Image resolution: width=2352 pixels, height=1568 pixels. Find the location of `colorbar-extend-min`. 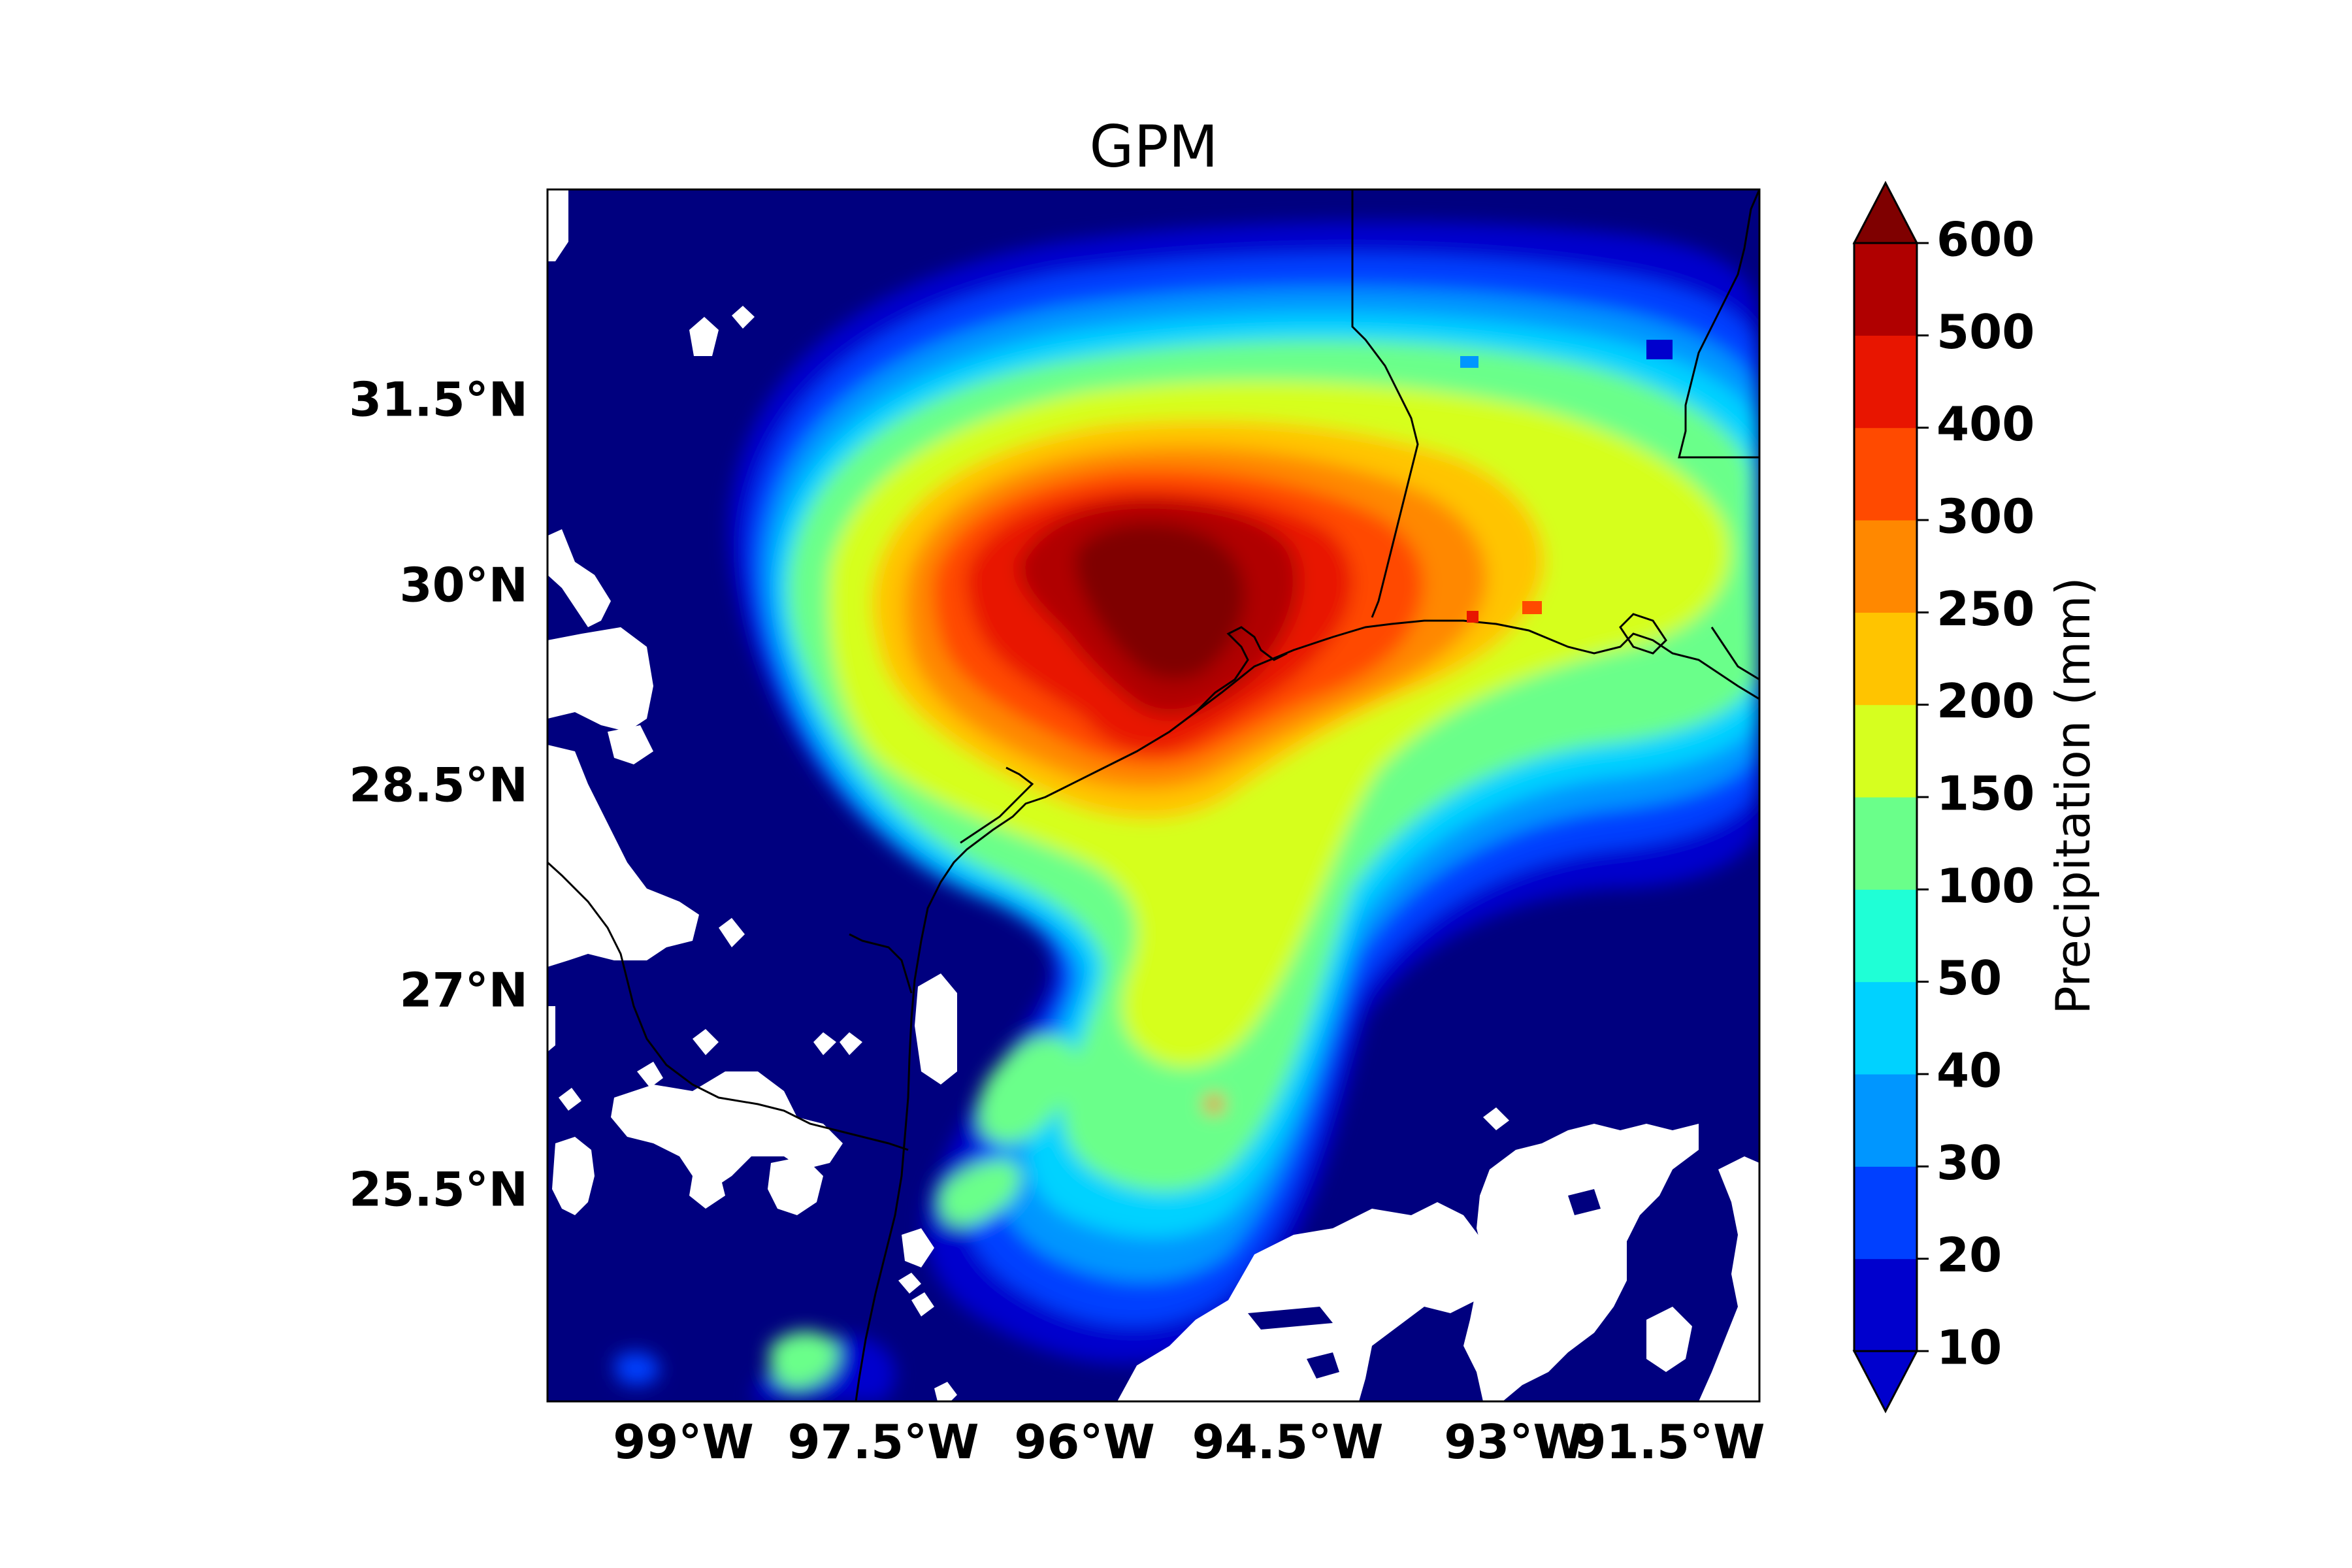

colorbar-extend-min is located at coordinates (1885, 1382).